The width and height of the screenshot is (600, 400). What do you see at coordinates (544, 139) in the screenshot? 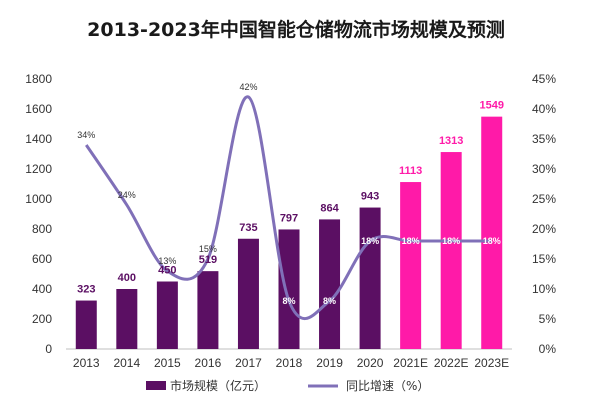
I see `y-right-tick: 35%` at bounding box center [544, 139].